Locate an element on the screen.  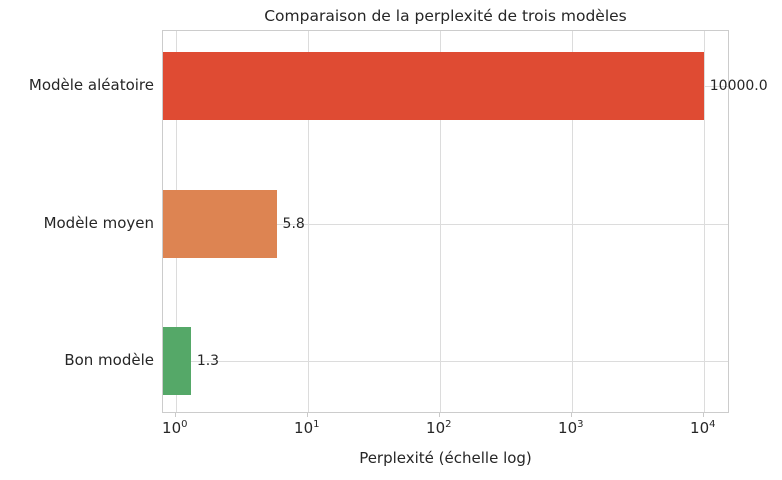
x-tick-exponent: 2 is located at coordinates (448, 424).